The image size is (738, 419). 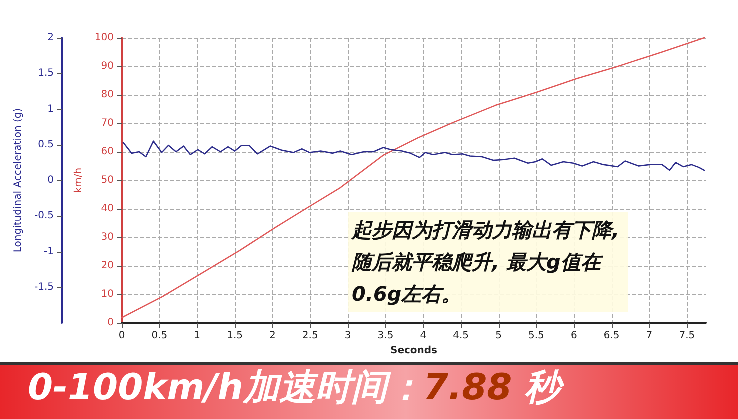 I want to click on annotation: 起步因为打滑动力输出有下降,随后就平稳爬升, 最大g值在0.6g左右。, so click(x=485, y=262).